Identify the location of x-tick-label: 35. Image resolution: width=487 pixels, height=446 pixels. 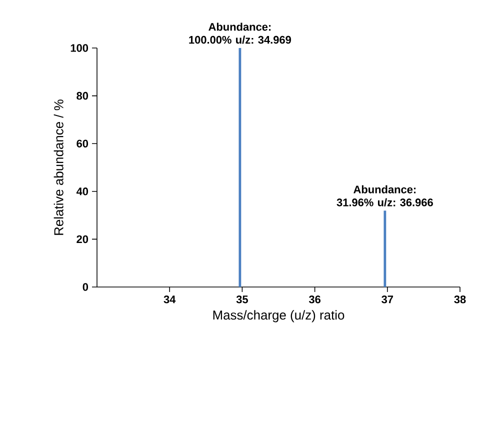
(242, 300).